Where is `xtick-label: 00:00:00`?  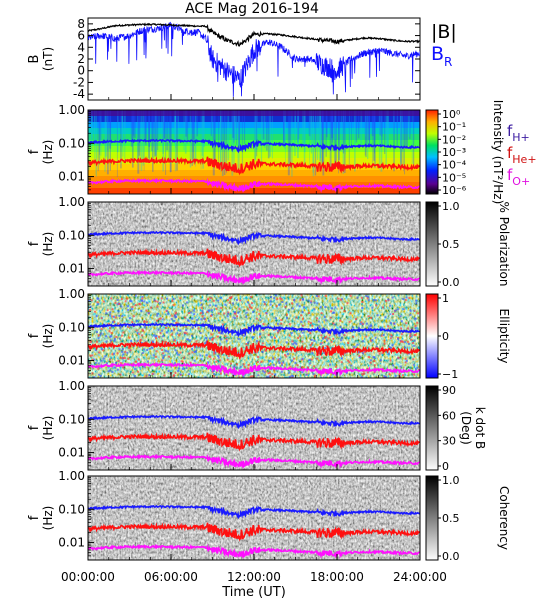 xtick-label: 00:00:00 is located at coordinates (88, 577).